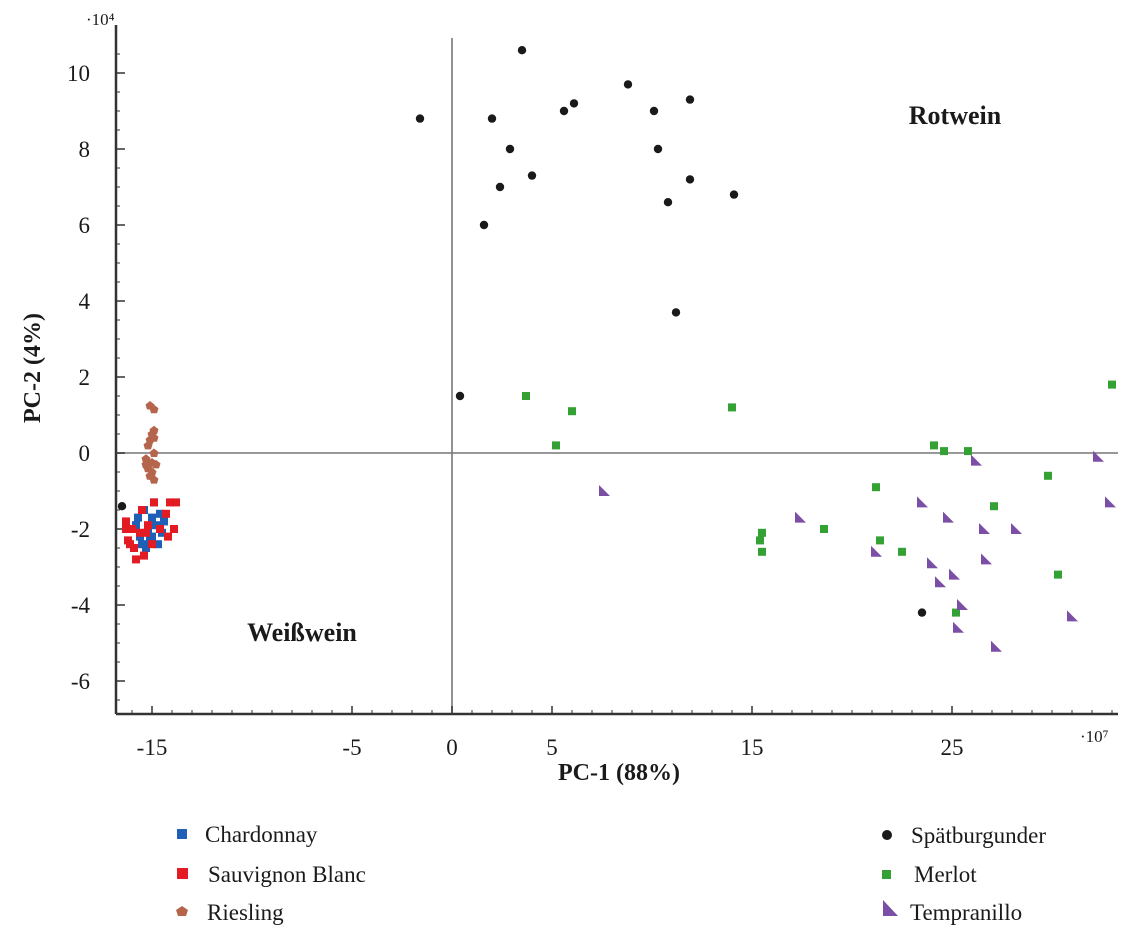 The width and height of the screenshot is (1124, 925). What do you see at coordinates (85, 377) in the screenshot?
I see `y-tick-label: 2` at bounding box center [85, 377].